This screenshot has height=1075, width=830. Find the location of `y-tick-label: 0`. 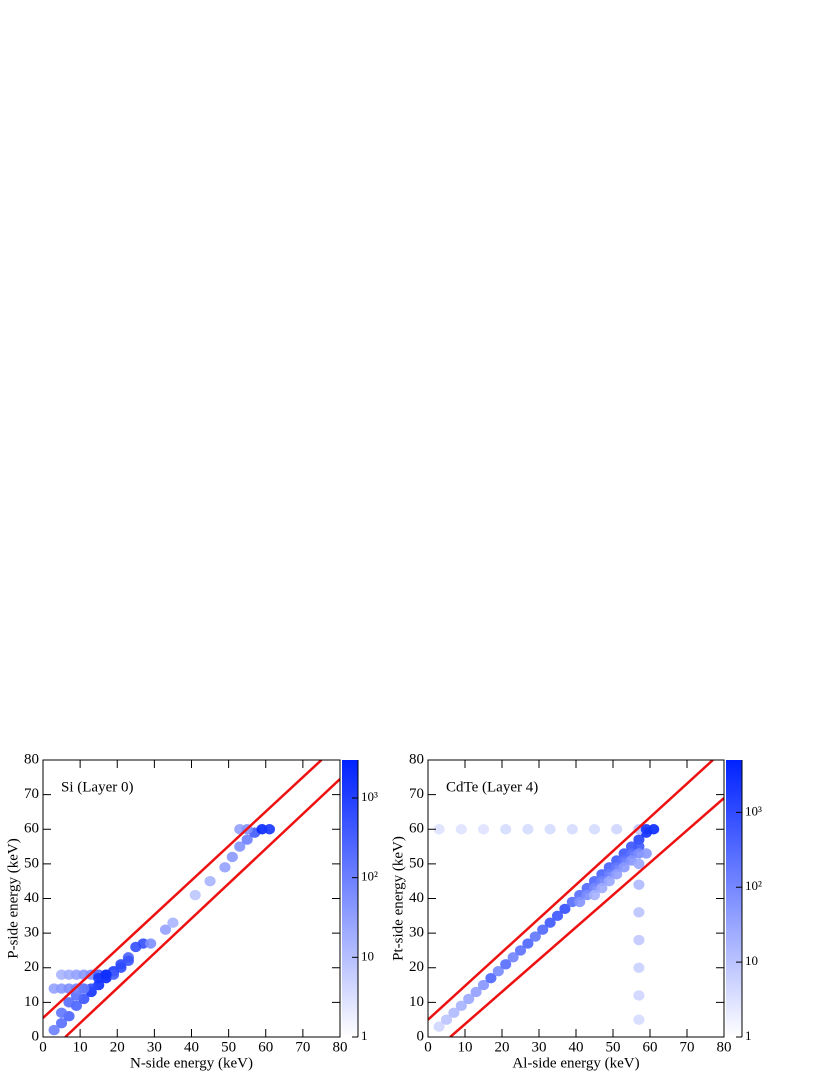

y-tick-label: 0 is located at coordinates (421, 1036).